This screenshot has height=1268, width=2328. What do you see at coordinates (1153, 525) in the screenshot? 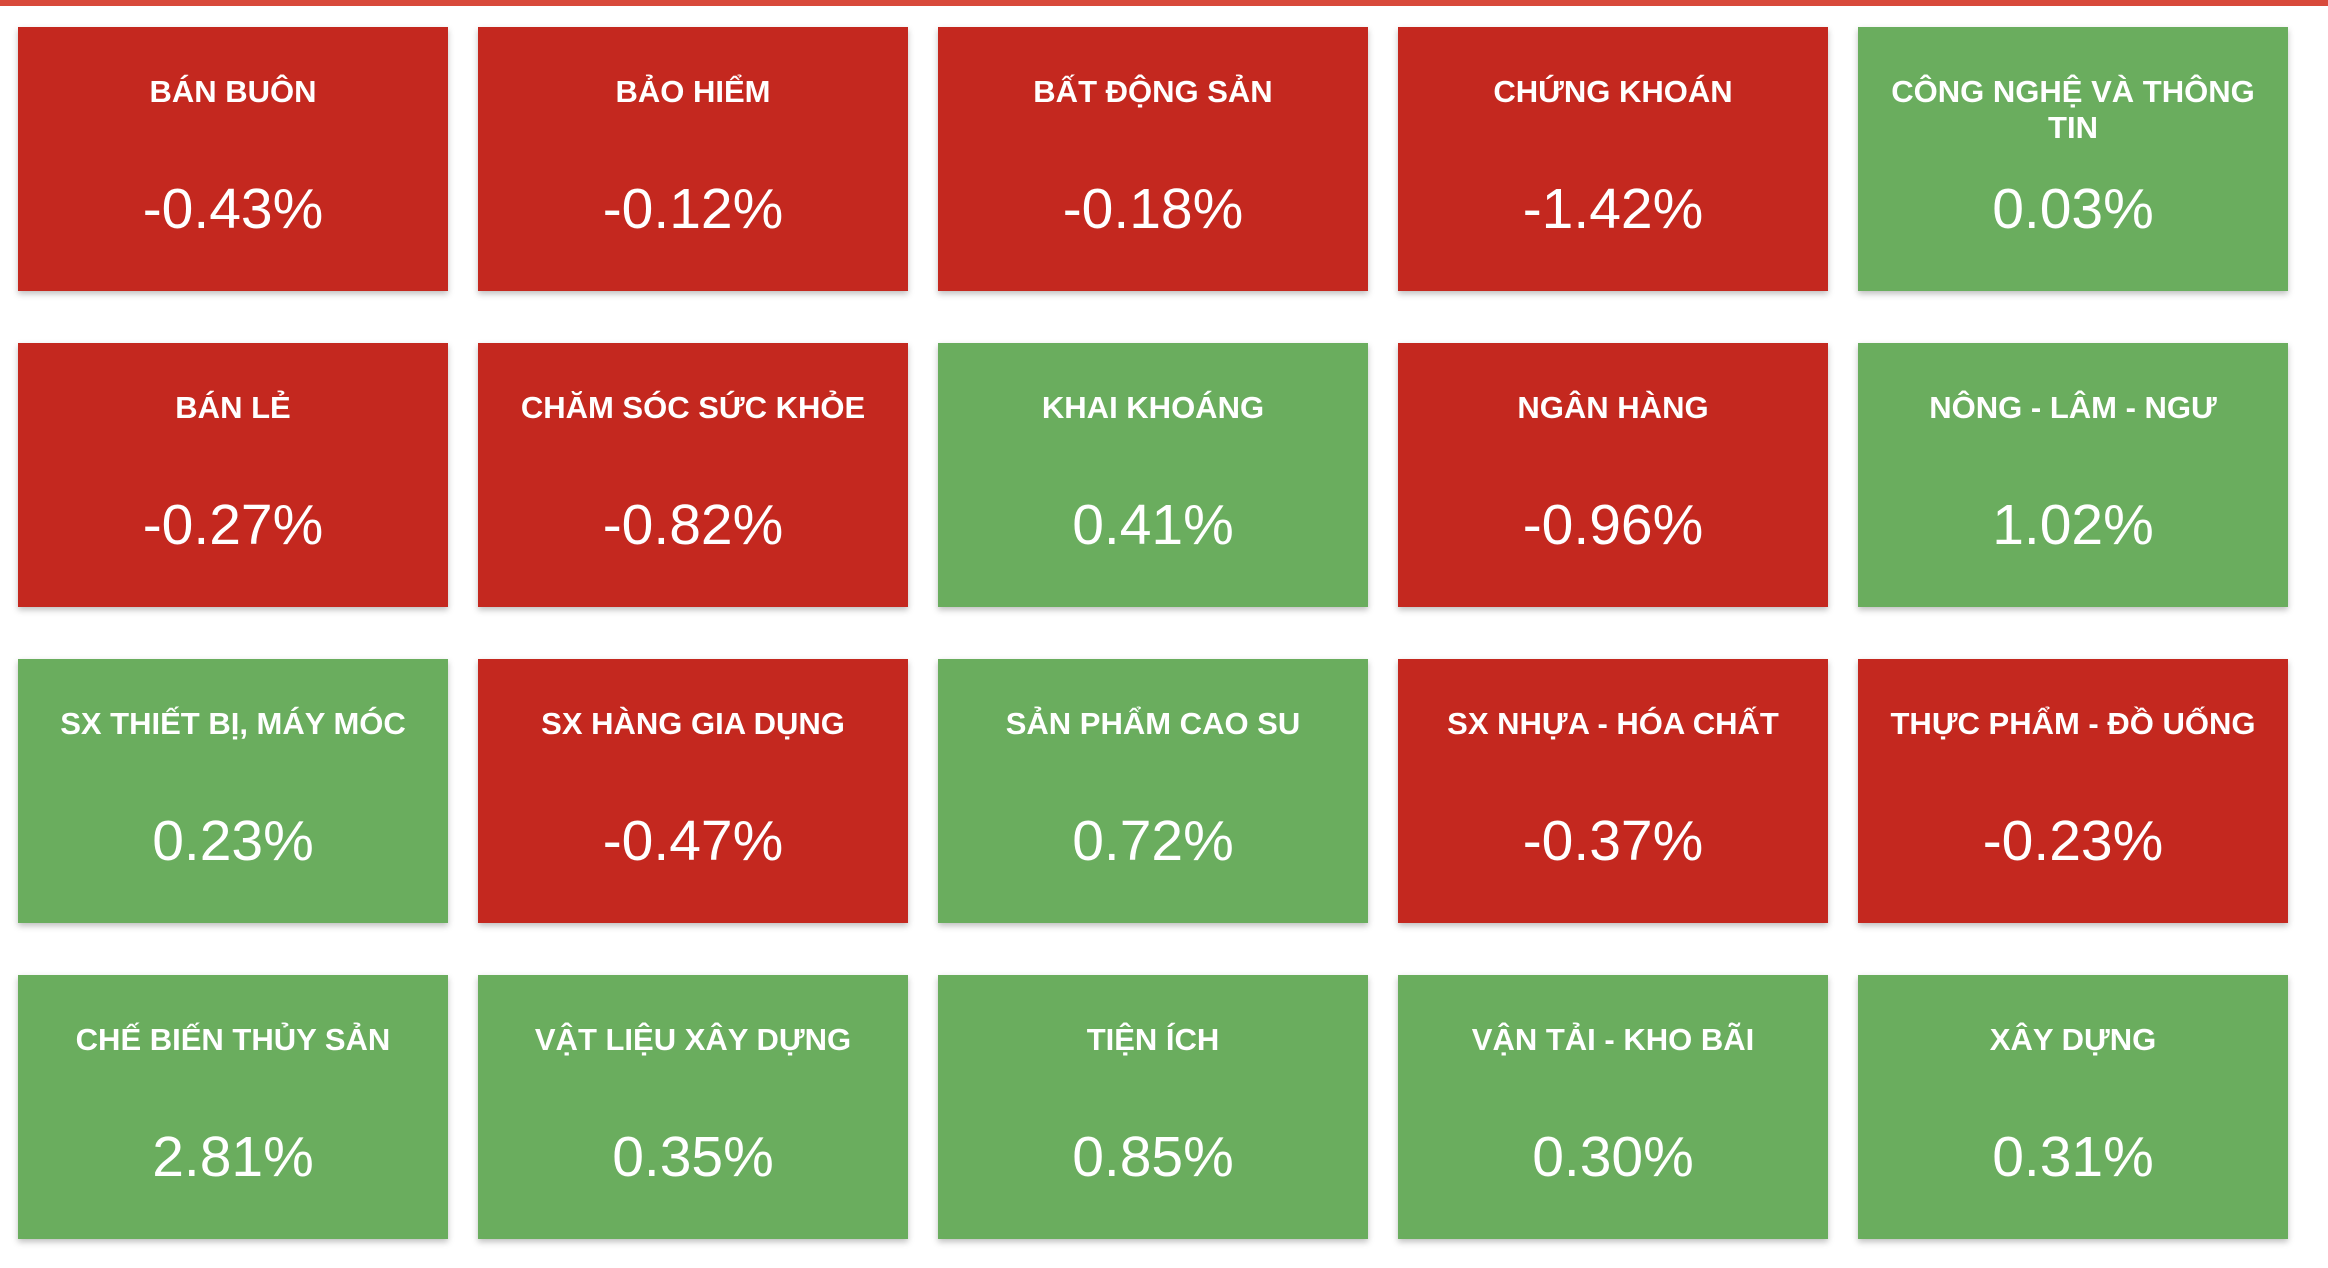
I see `sector-change: 0.41%` at bounding box center [1153, 525].